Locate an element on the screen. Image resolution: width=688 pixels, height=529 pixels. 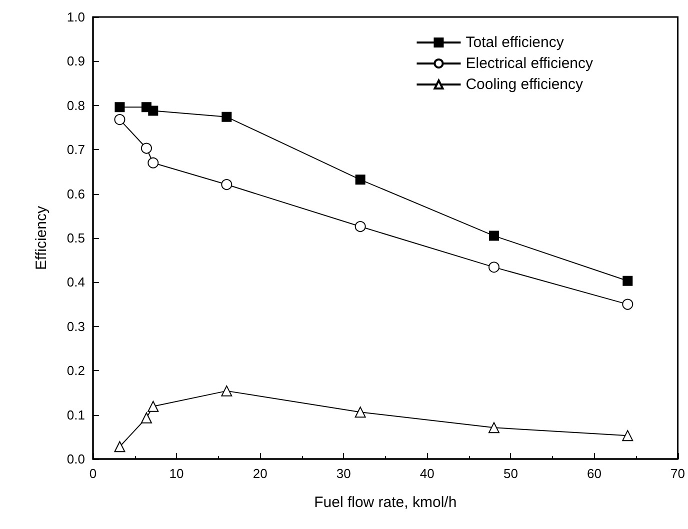
legend-label: Total efficiency is located at coordinates (515, 42).